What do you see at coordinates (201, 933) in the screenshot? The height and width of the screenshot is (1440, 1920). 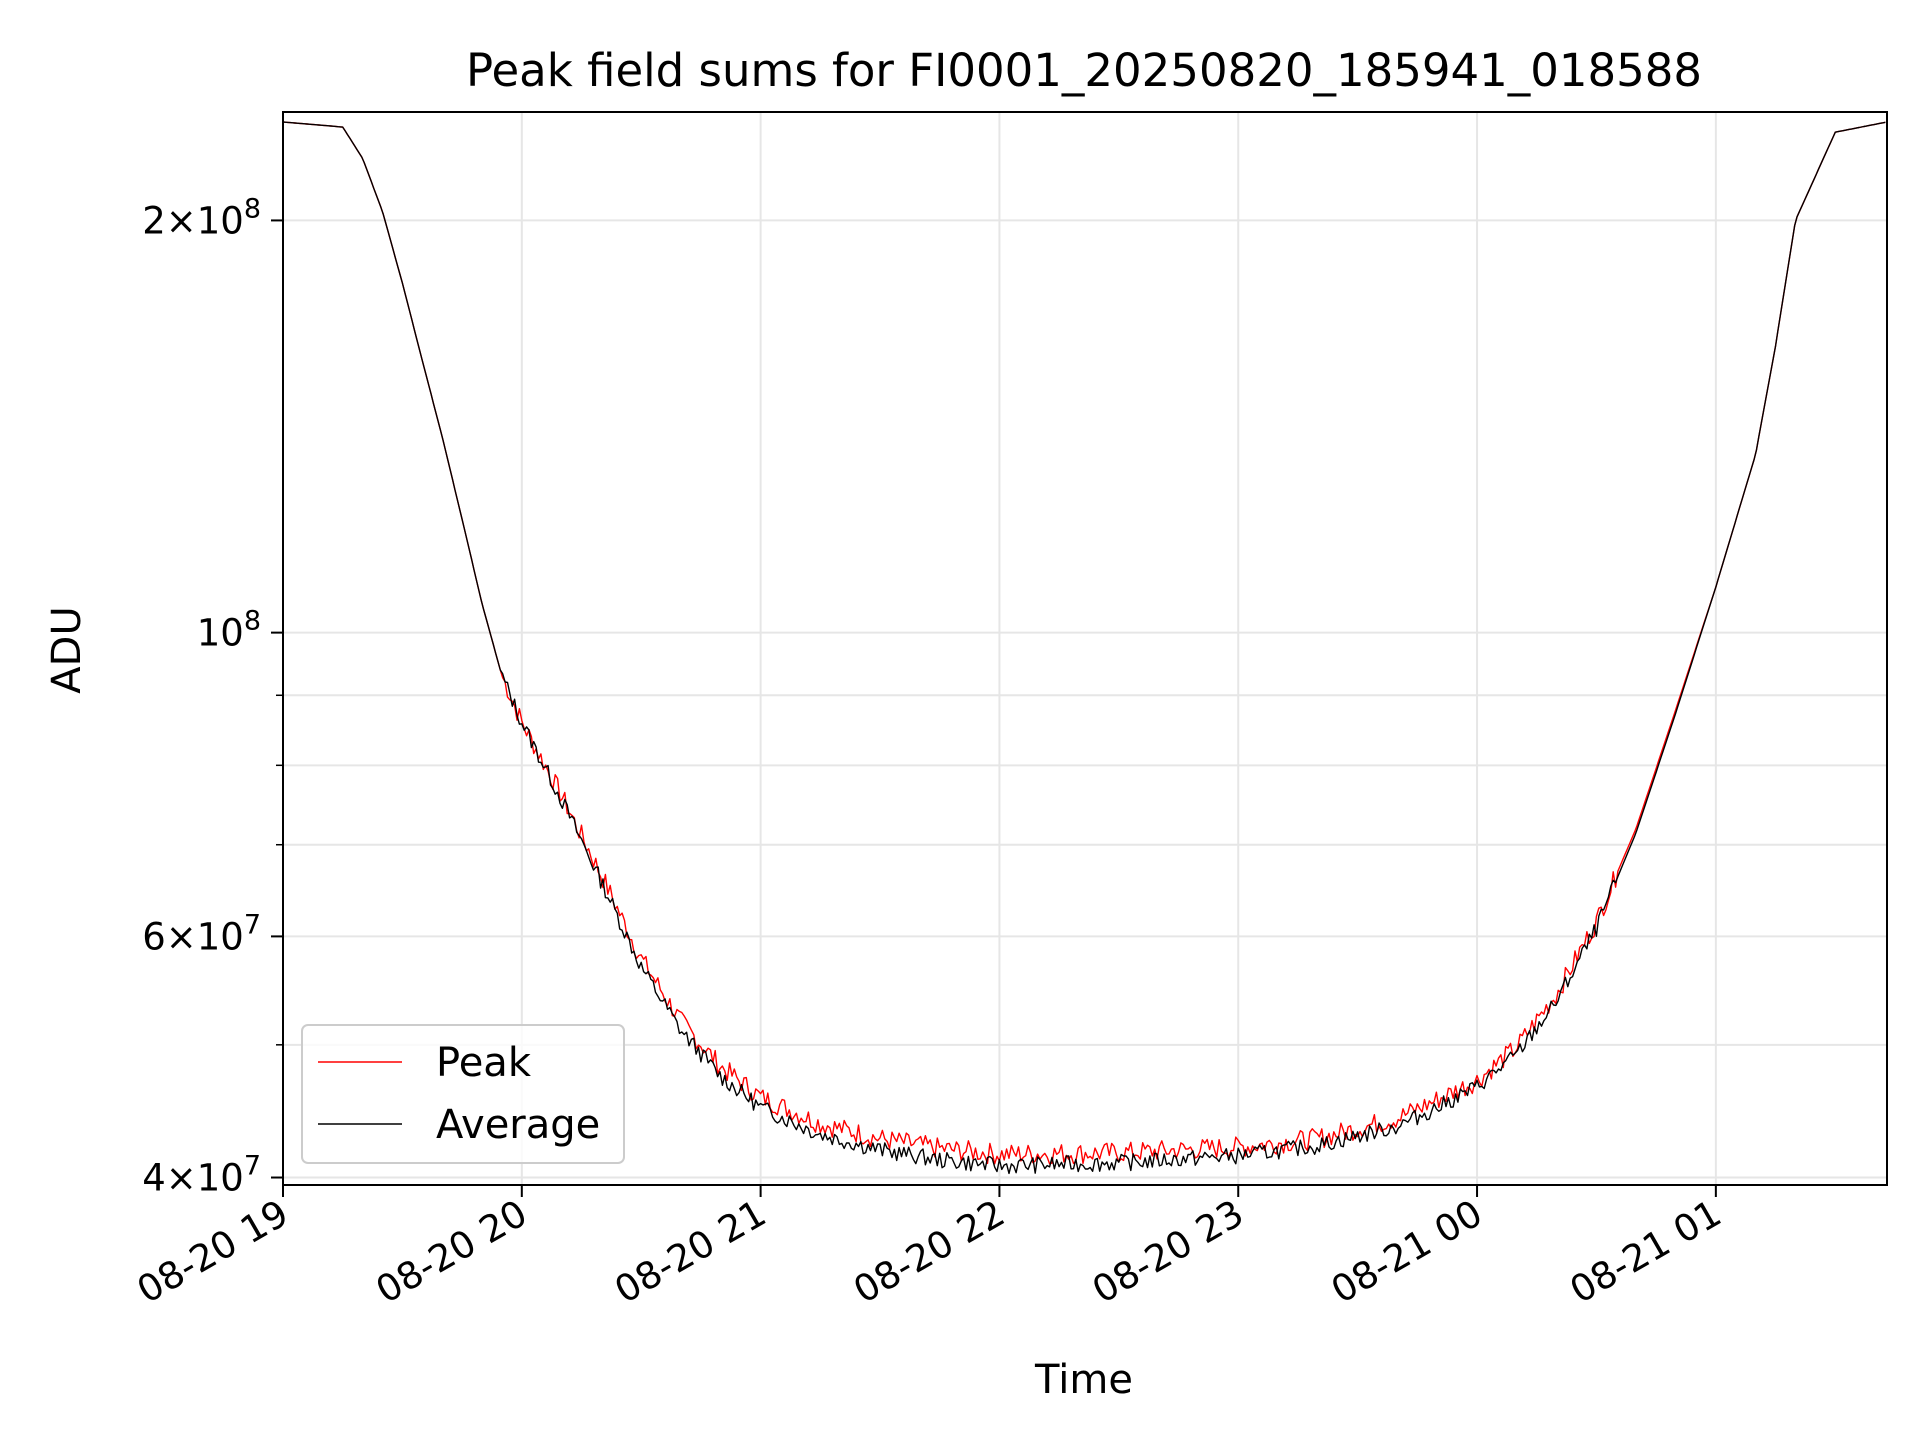 I see `y-tick-label: 6×107` at bounding box center [201, 933].